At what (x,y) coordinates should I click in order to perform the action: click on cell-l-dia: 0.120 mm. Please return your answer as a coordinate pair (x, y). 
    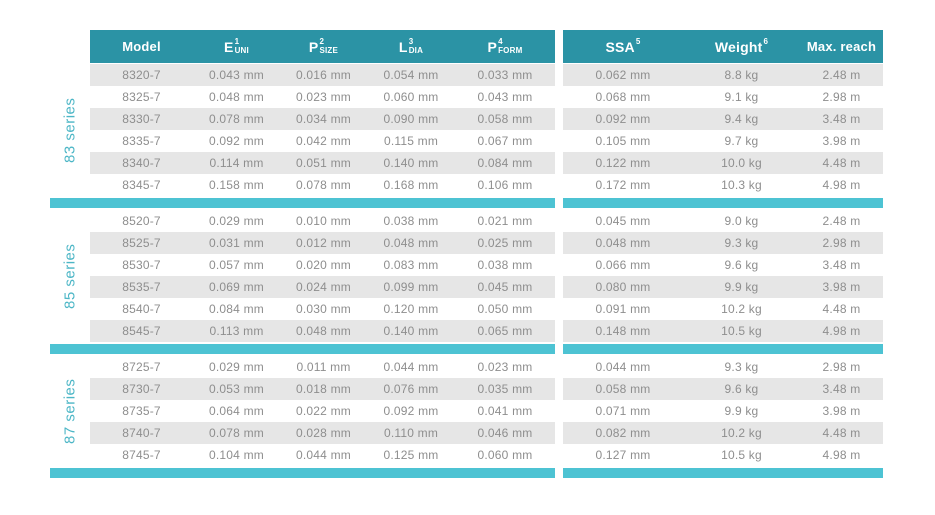
    Looking at the image, I should click on (411, 309).